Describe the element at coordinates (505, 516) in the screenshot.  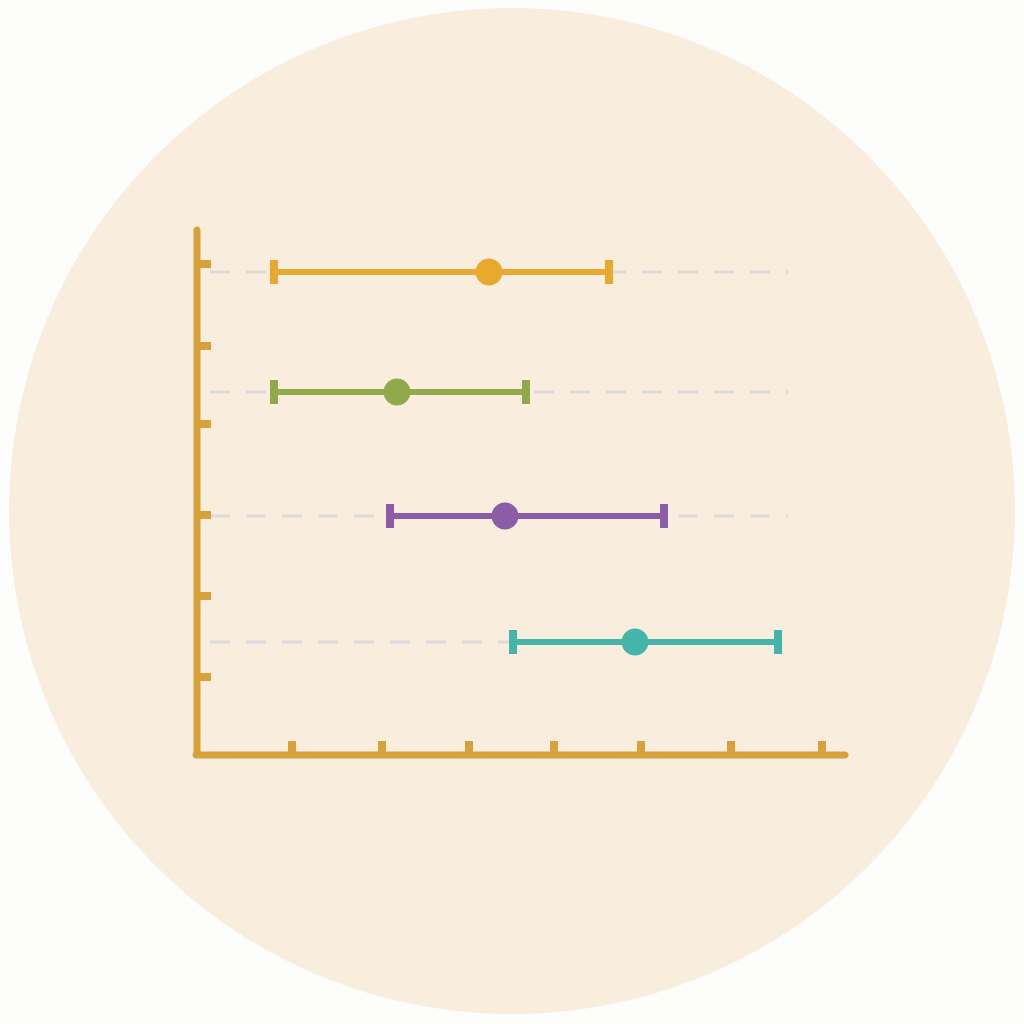
I see `data-point-dot-purple` at that location.